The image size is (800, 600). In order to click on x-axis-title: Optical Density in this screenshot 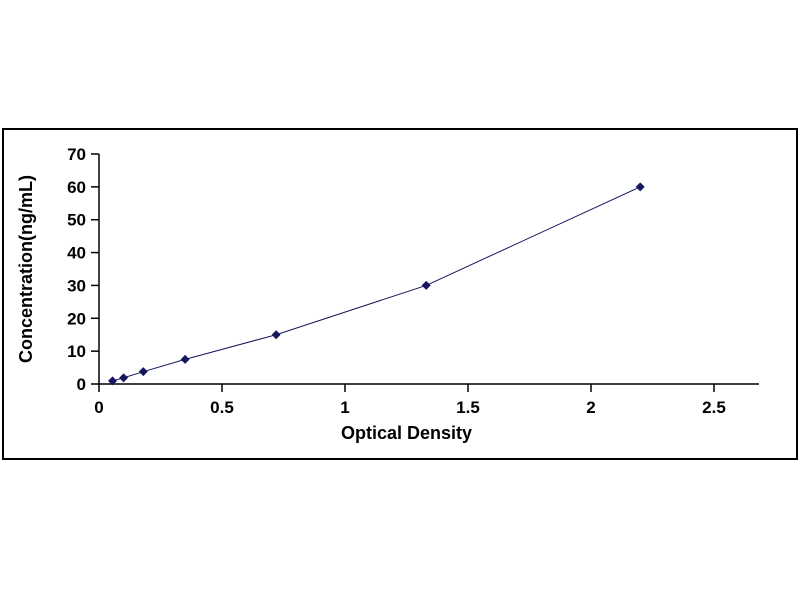, I will do `click(406, 433)`.